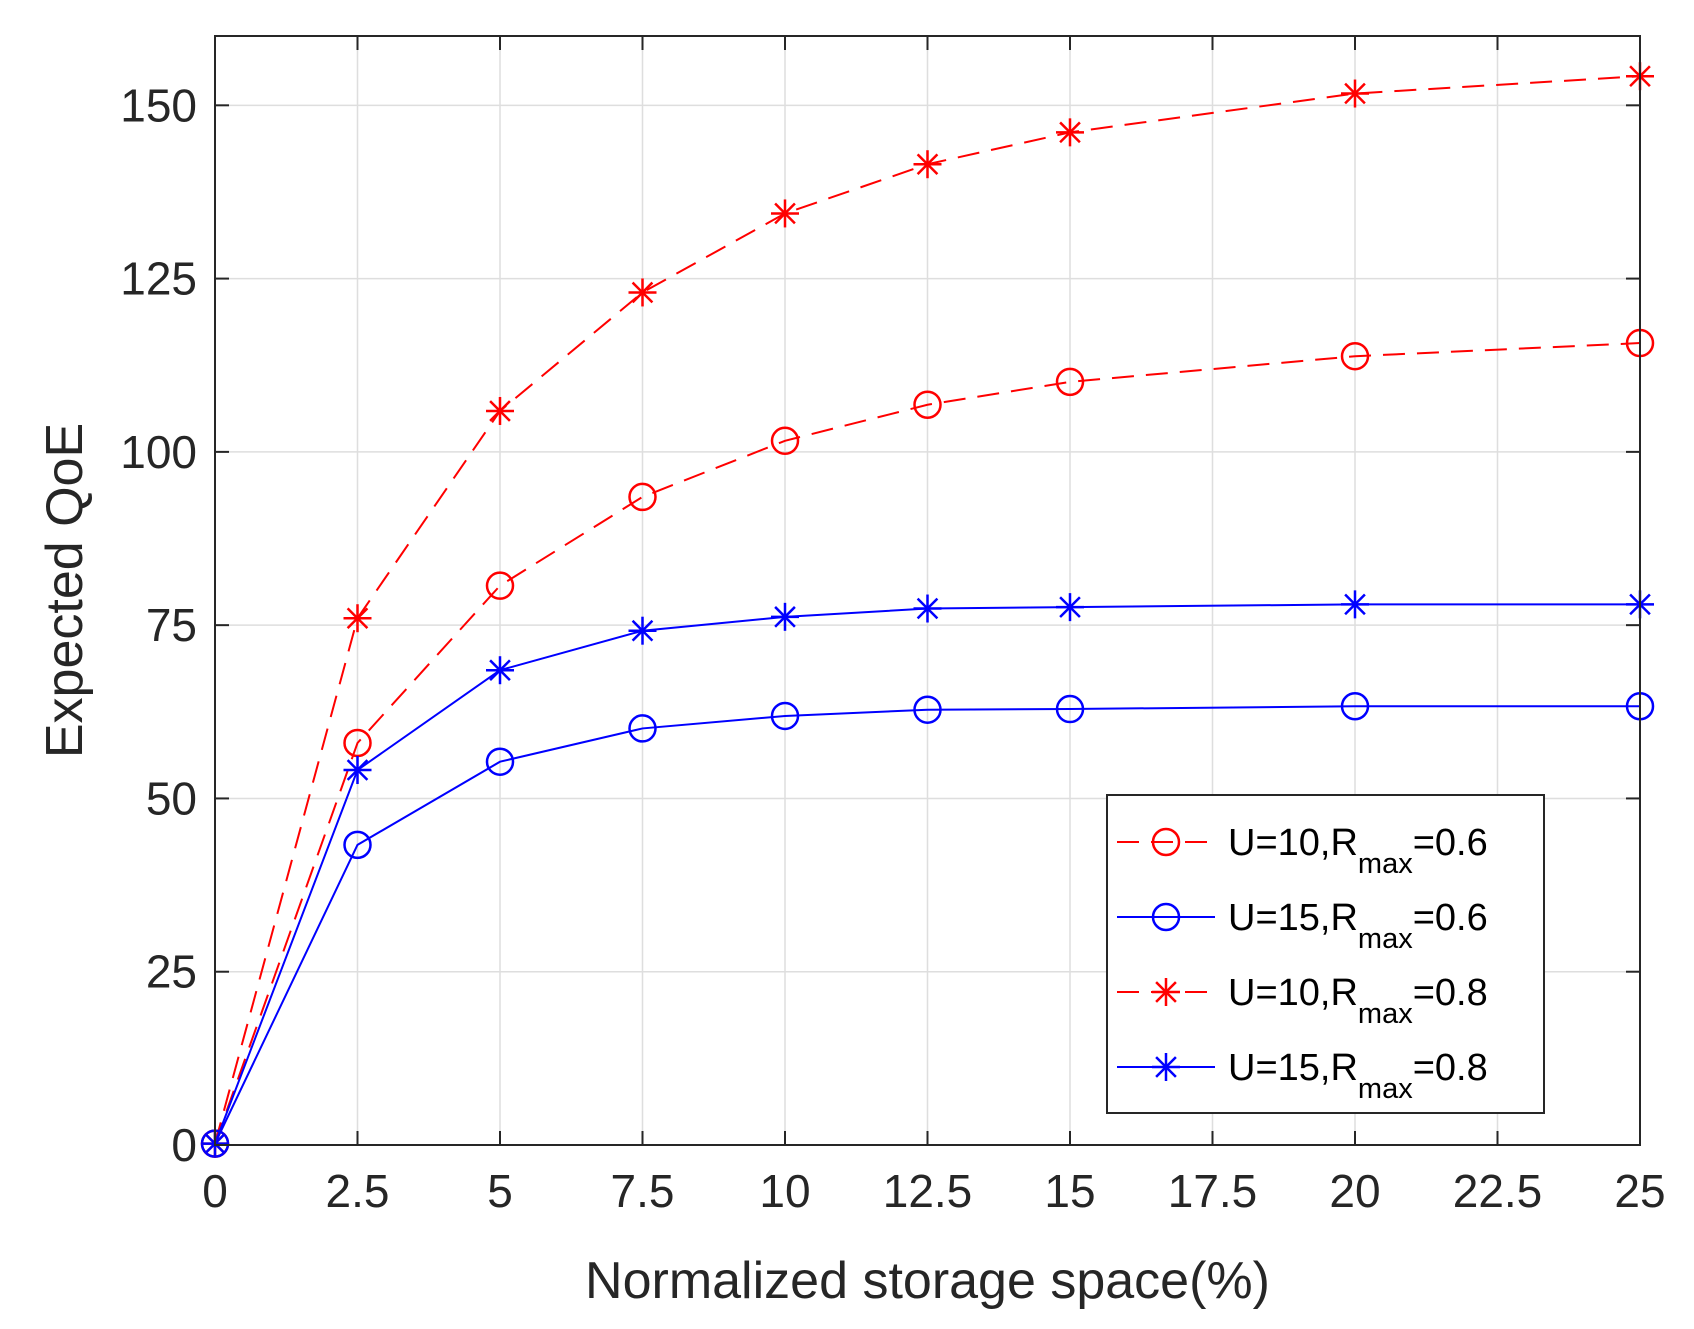  Describe the element at coordinates (158, 279) in the screenshot. I see `y-tick-label: 125` at that location.